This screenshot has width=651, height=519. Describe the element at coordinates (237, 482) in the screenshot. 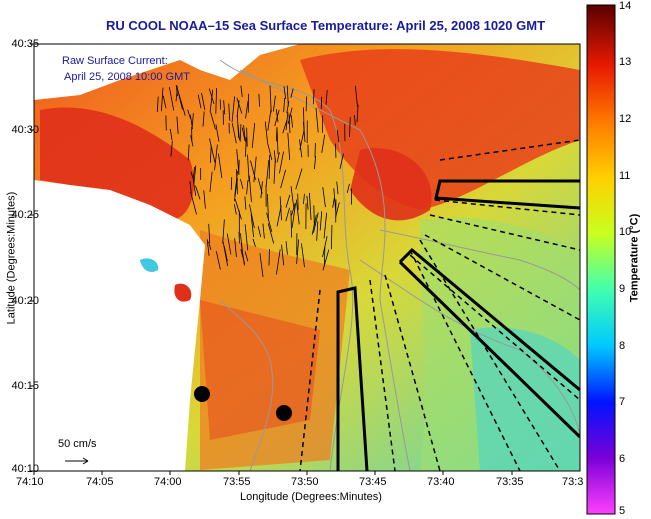

I see `x-tick: 73:55` at that location.